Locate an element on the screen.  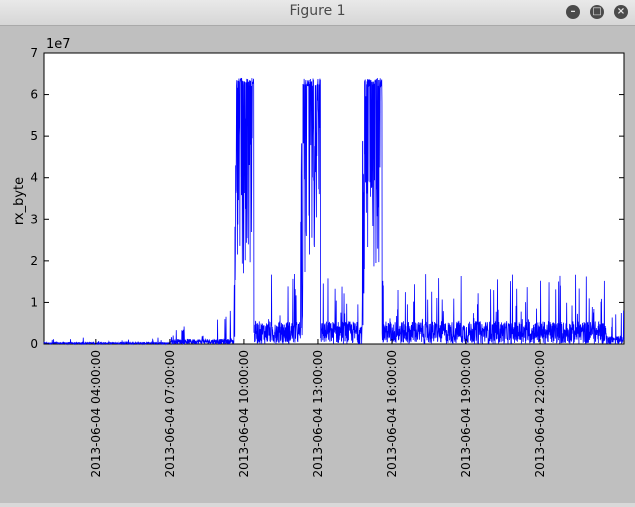
x-tick-label: 2013-06-04 16:00:00 is located at coordinates (392, 413).